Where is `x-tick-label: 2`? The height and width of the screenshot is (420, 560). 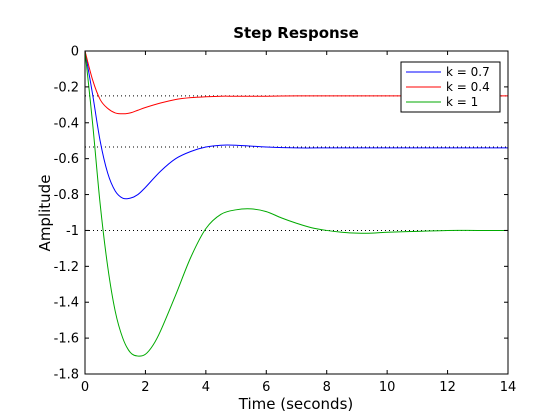 x-tick-label: 2 is located at coordinates (145, 387).